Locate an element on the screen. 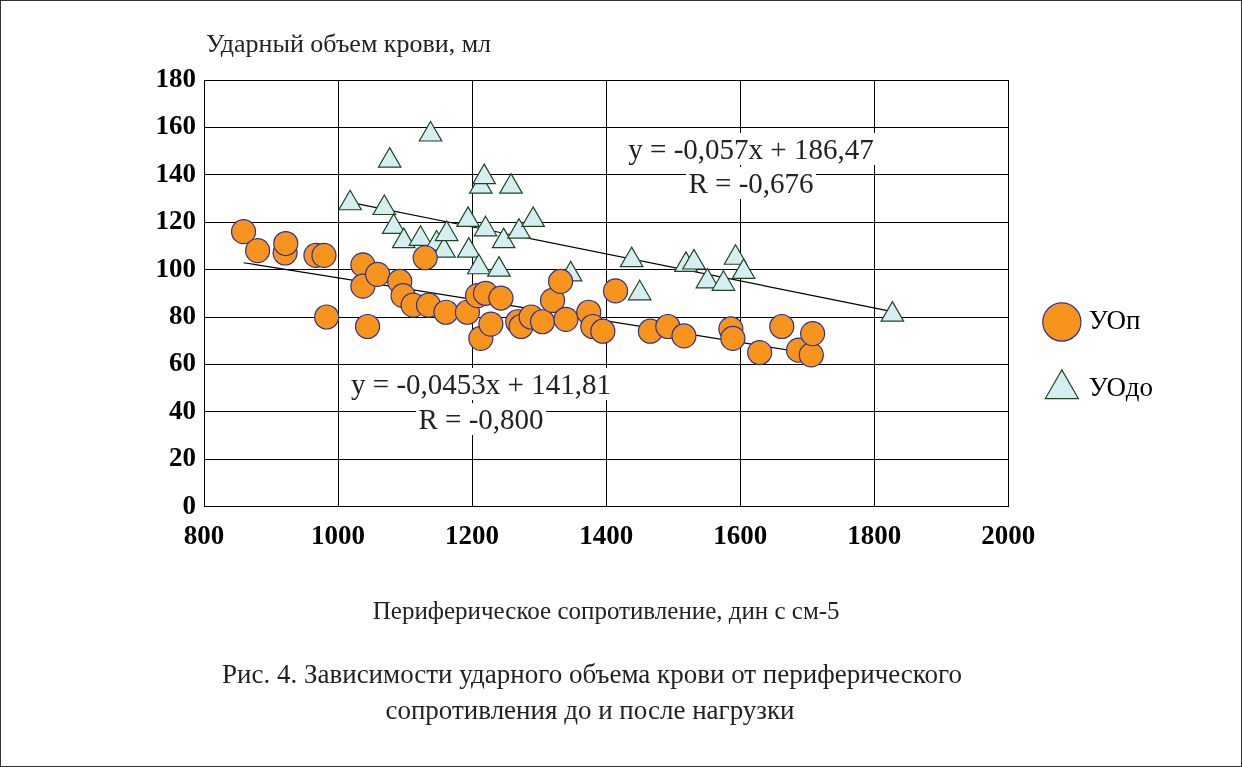 Image resolution: width=1242 pixels, height=767 pixels. y-tick-label: 120 is located at coordinates (175, 220).